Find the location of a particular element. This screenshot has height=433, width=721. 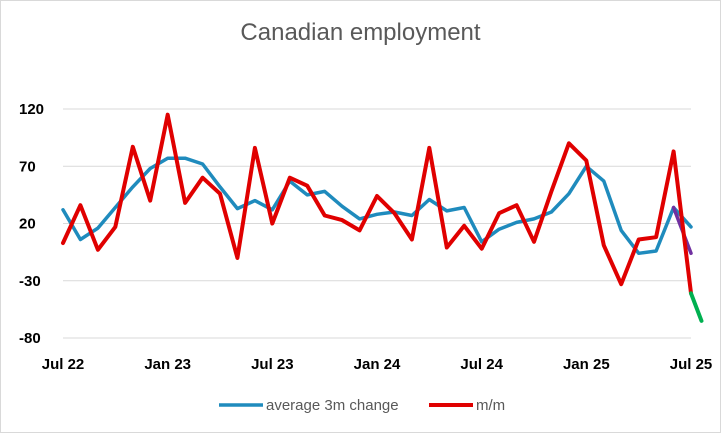

chart-title: Canadian employment is located at coordinates (360, 32).